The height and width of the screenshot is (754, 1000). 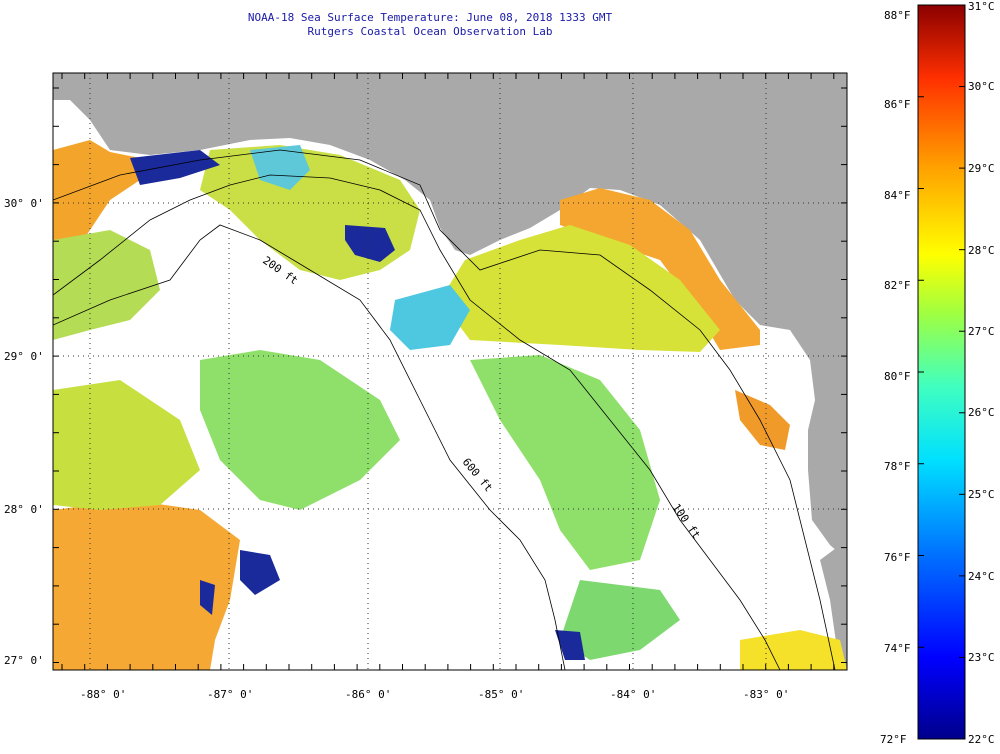 I want to click on colorbar-ticks, so click(x=941, y=372).